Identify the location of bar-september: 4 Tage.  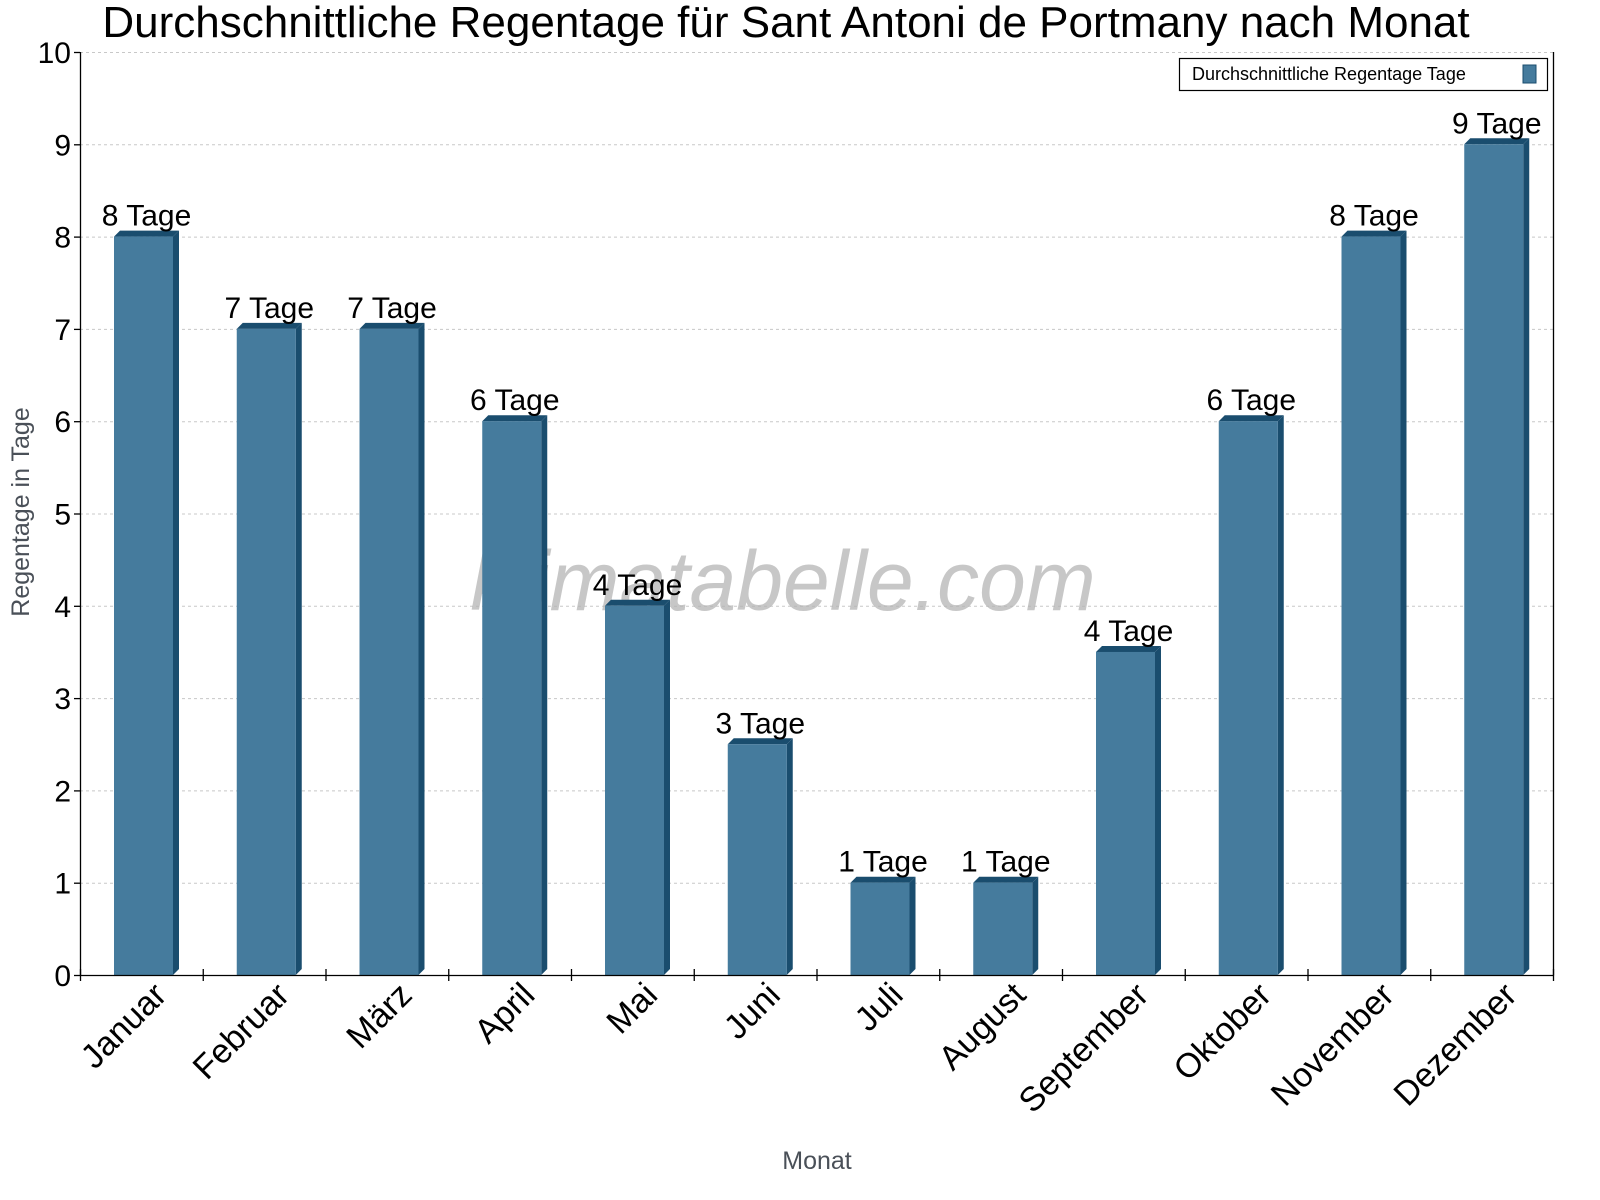
(1129, 795).